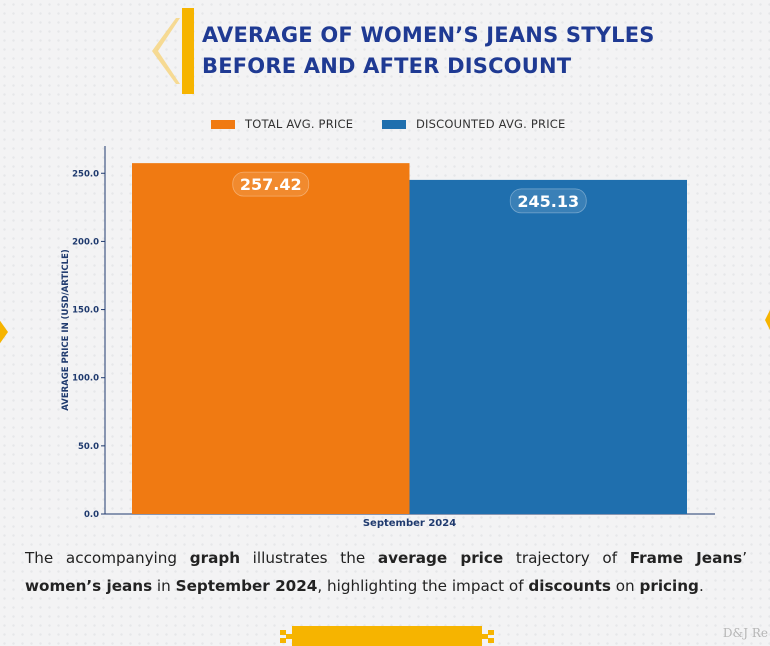  I want to click on desc-bold-discounts: discounts, so click(569, 586).